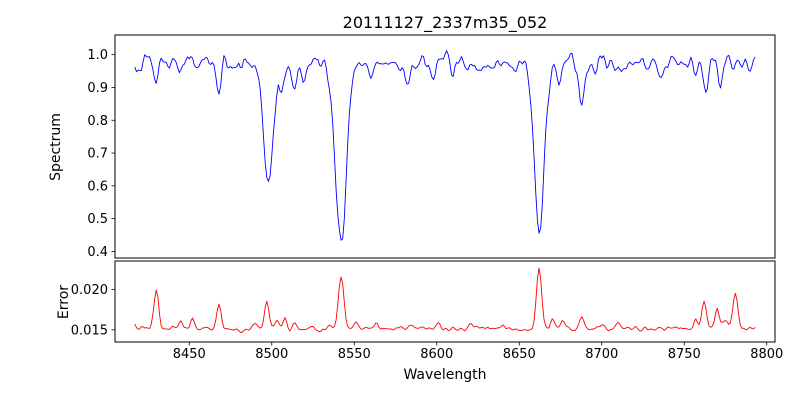 This screenshot has height=400, width=800. Describe the element at coordinates (97, 186) in the screenshot. I see `spectrum-y-tick-label: 0.6` at that location.